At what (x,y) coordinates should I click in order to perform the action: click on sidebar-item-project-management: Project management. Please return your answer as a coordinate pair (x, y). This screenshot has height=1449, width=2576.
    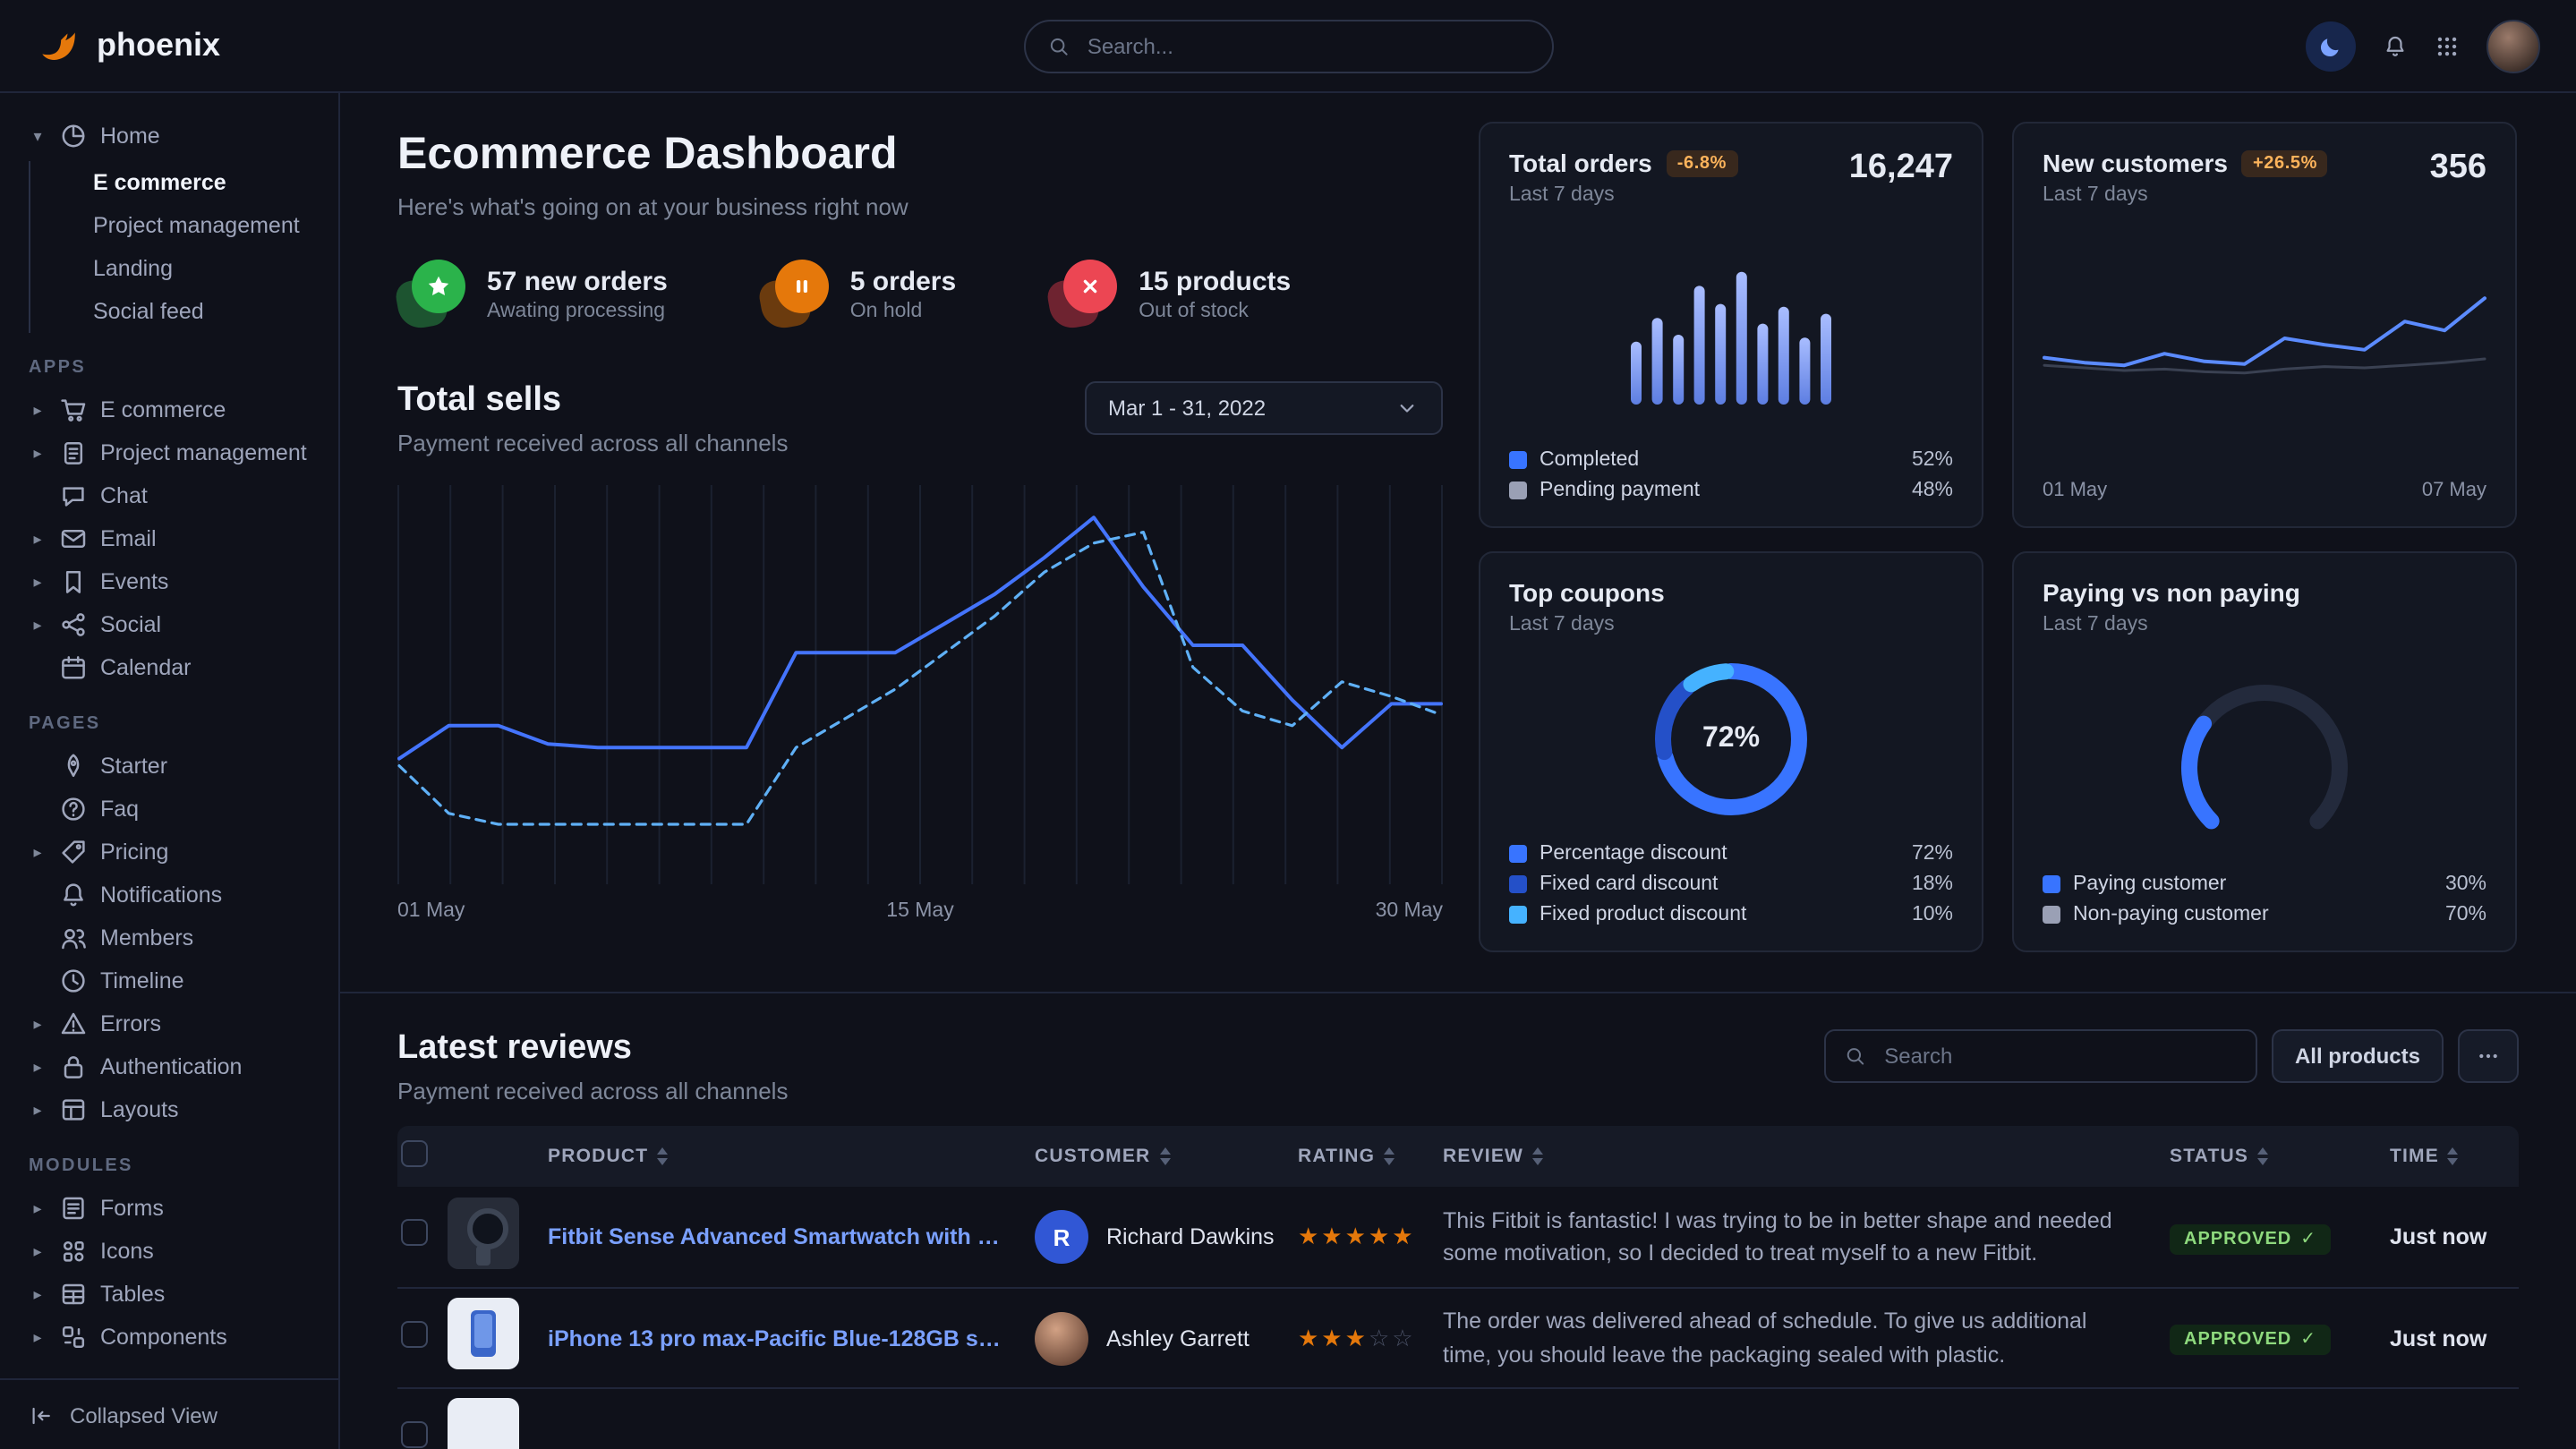
    Looking at the image, I should click on (196, 225).